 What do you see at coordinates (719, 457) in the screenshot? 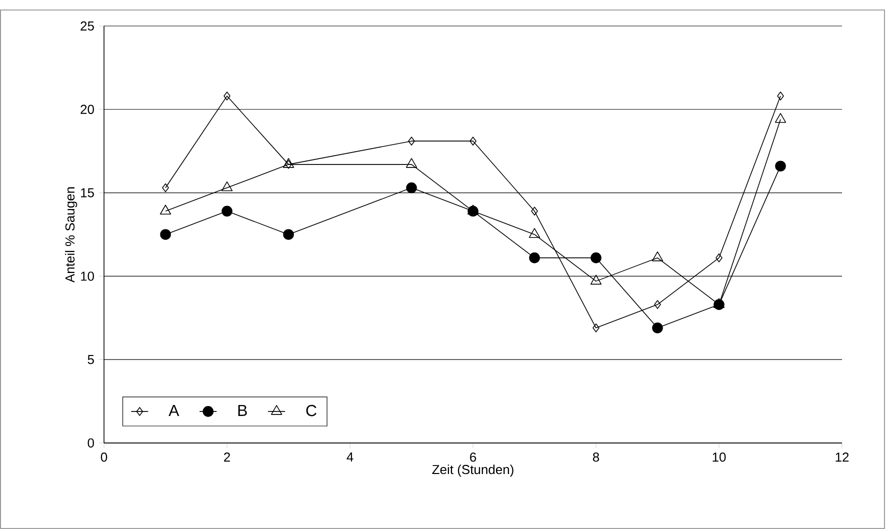
I see `x-tick-label: 10` at bounding box center [719, 457].